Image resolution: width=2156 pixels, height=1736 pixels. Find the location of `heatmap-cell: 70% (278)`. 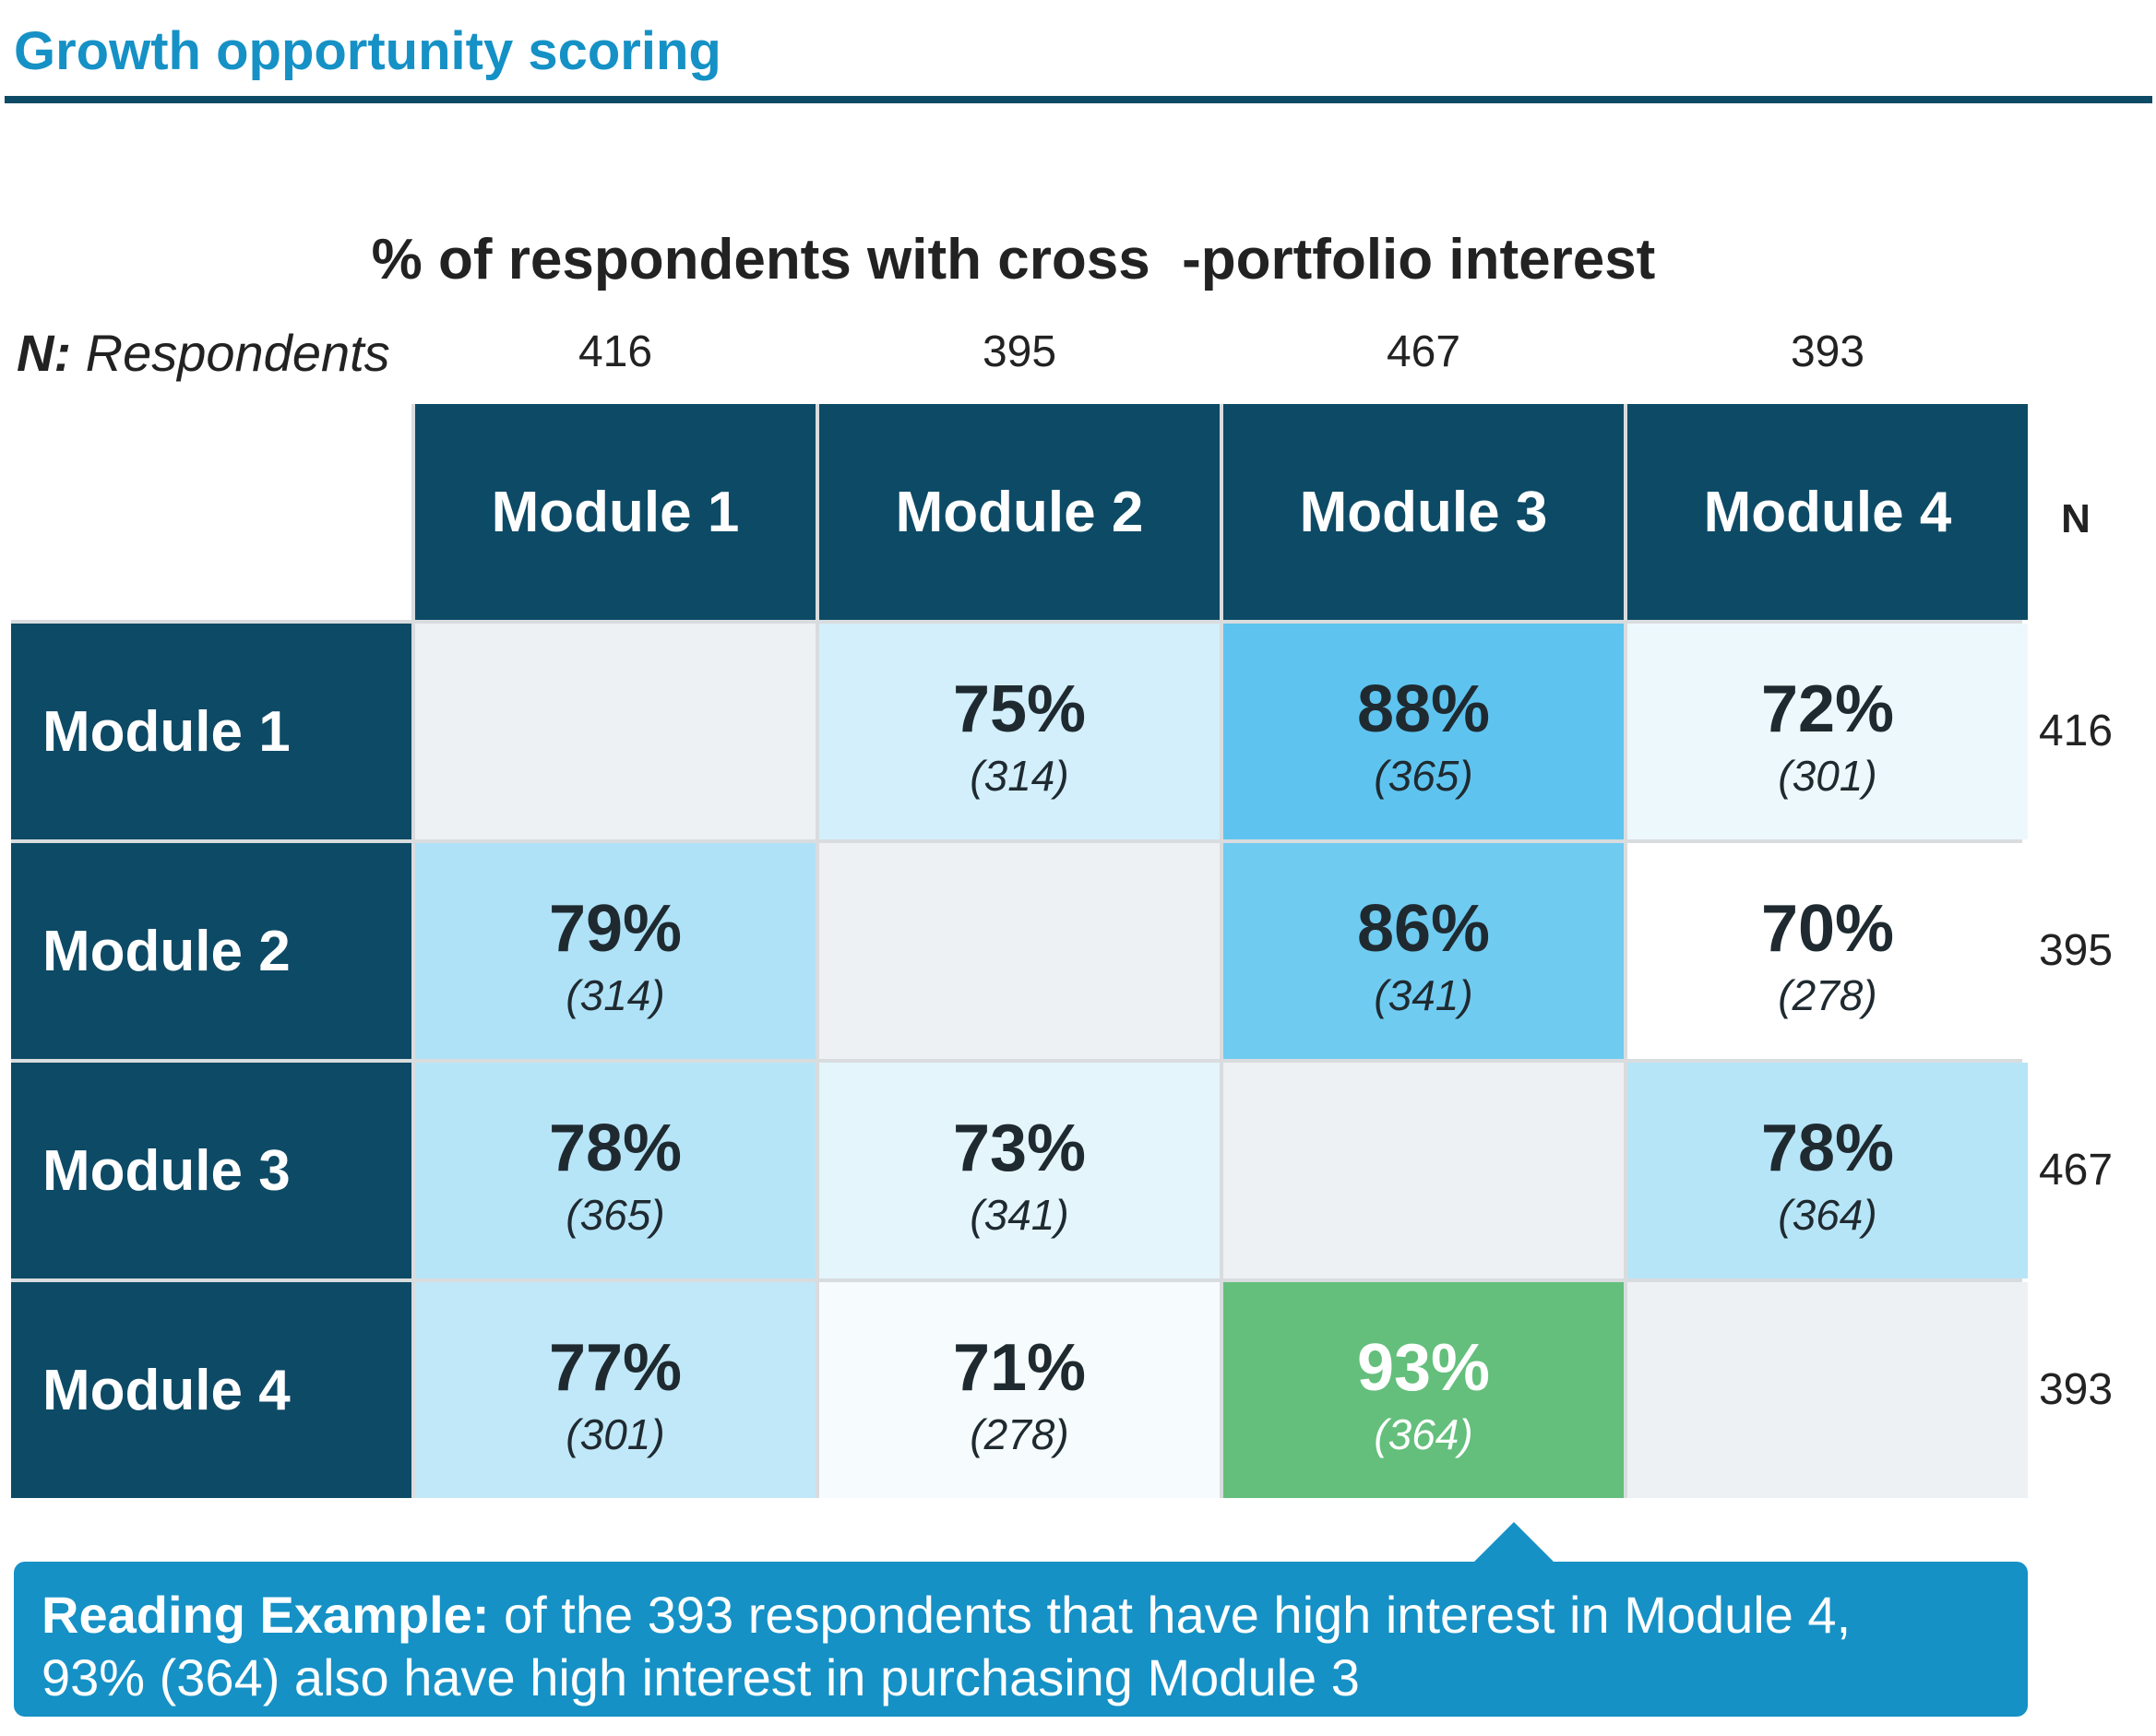

heatmap-cell: 70% (278) is located at coordinates (1827, 951).